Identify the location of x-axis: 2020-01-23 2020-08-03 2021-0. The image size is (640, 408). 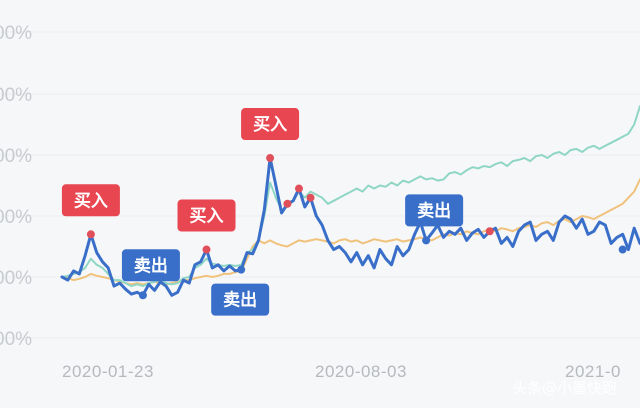
(341, 371).